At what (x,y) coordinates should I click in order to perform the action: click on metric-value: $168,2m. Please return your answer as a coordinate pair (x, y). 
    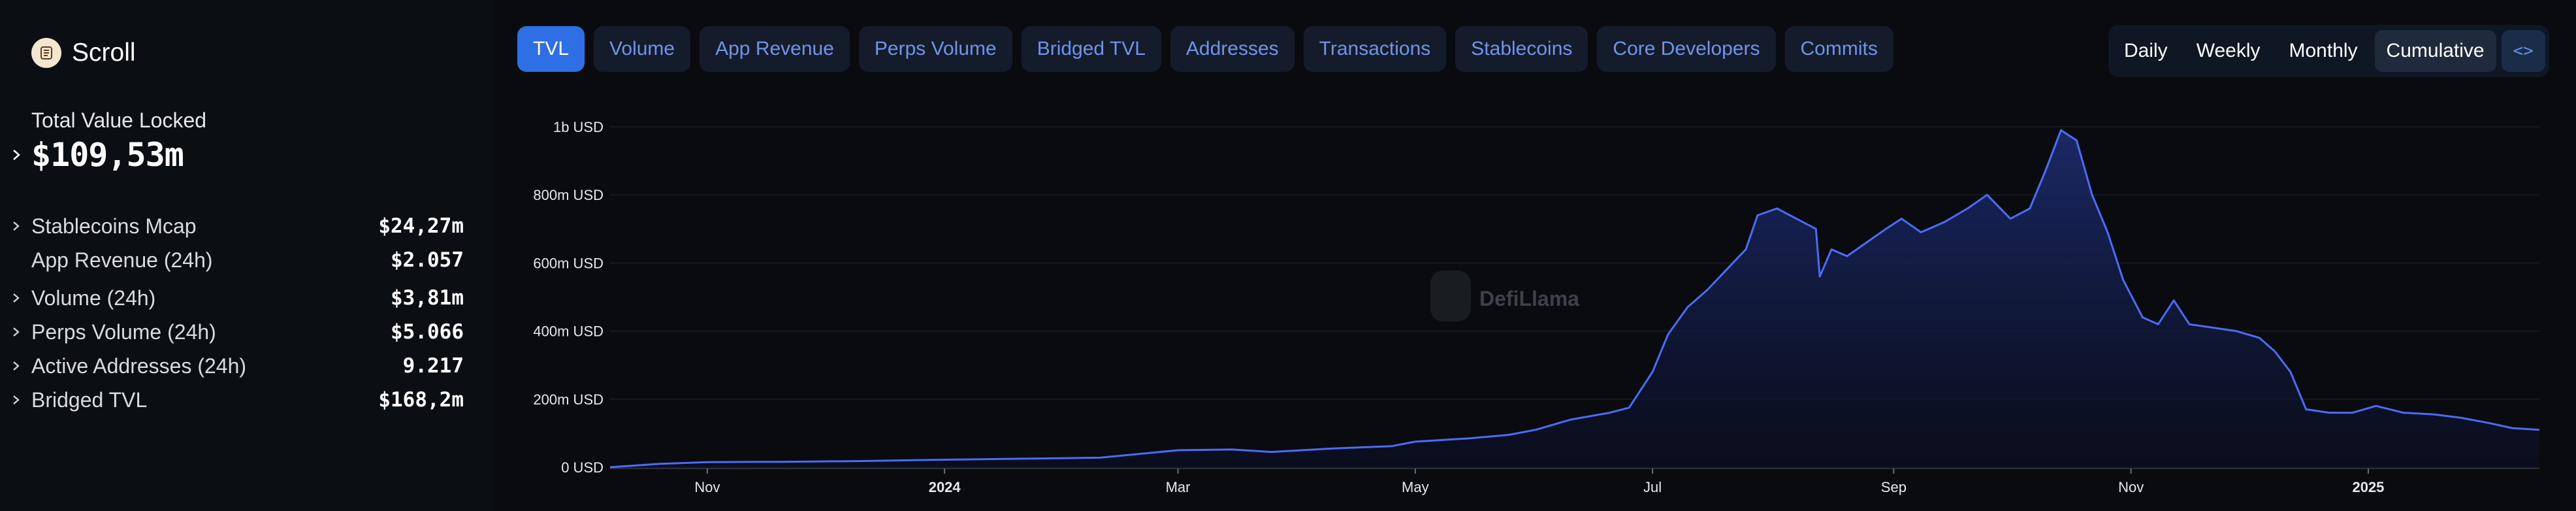
    Looking at the image, I should click on (421, 400).